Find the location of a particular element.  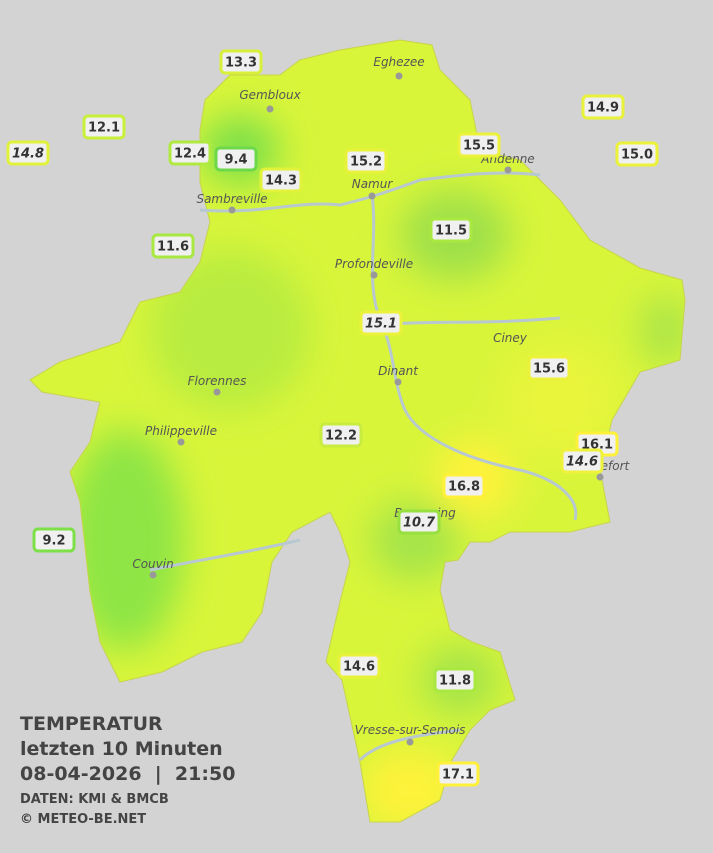

station-value: 10.7 is located at coordinates (419, 523).